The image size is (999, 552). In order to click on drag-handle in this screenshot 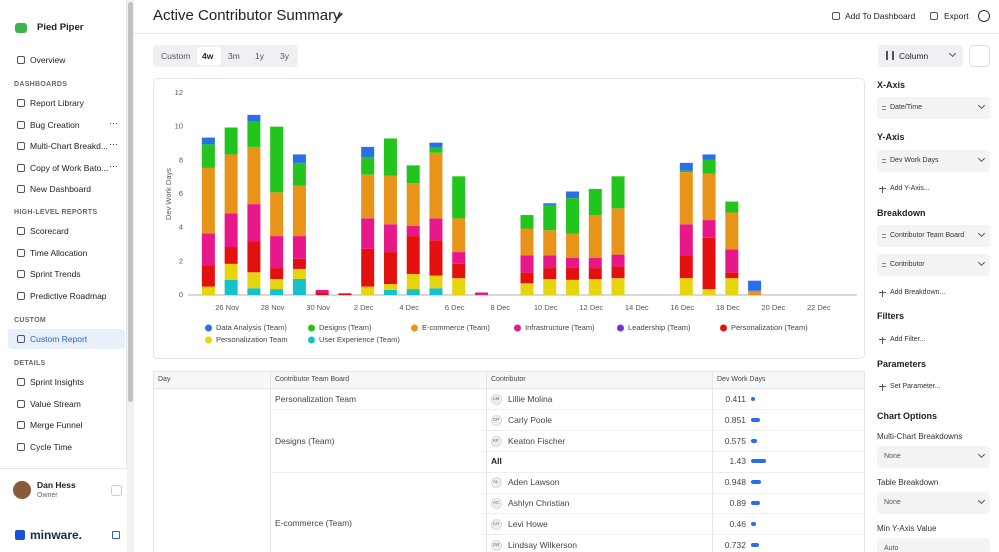, I will do `click(884, 108)`.